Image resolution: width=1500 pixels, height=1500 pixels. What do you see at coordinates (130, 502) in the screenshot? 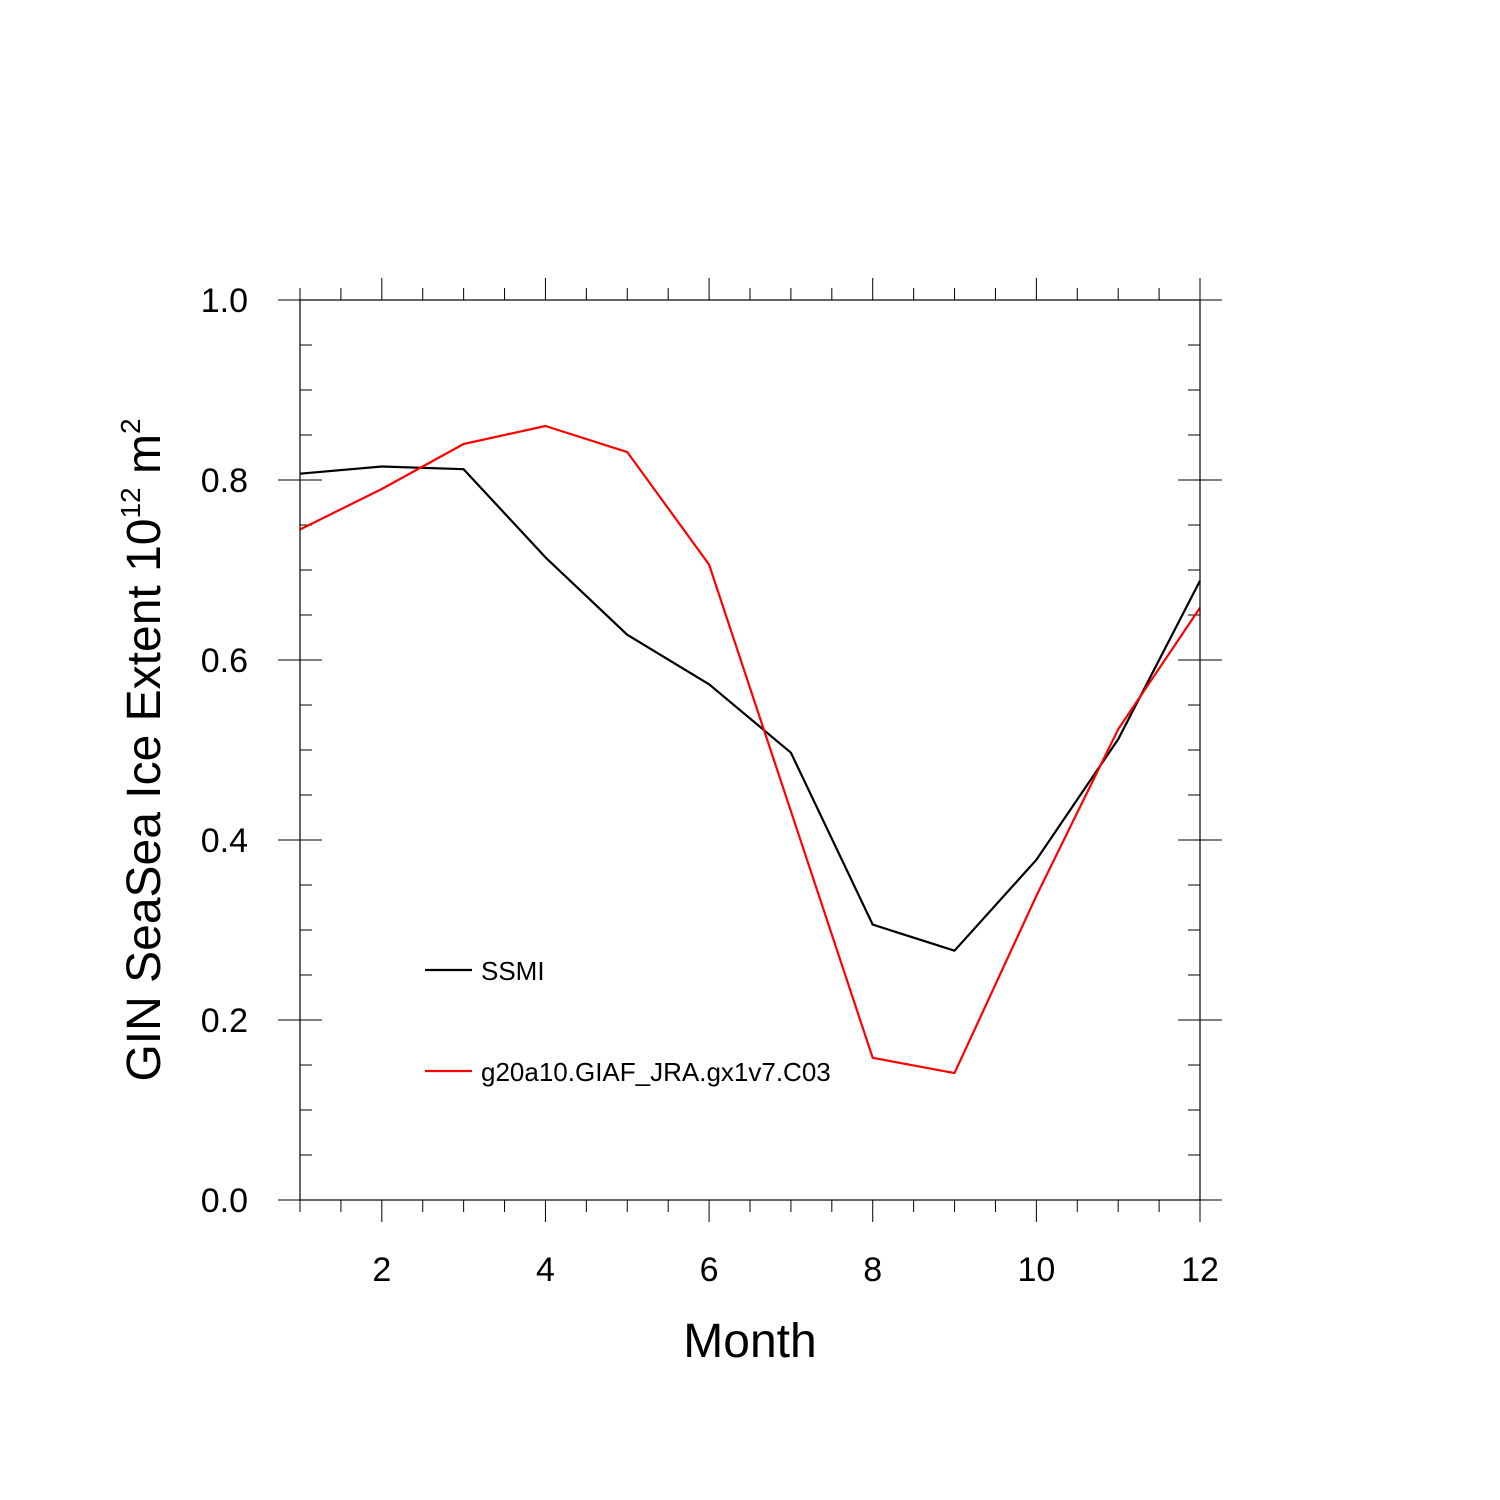
I see `y-axis-title-exponent: 12` at bounding box center [130, 502].